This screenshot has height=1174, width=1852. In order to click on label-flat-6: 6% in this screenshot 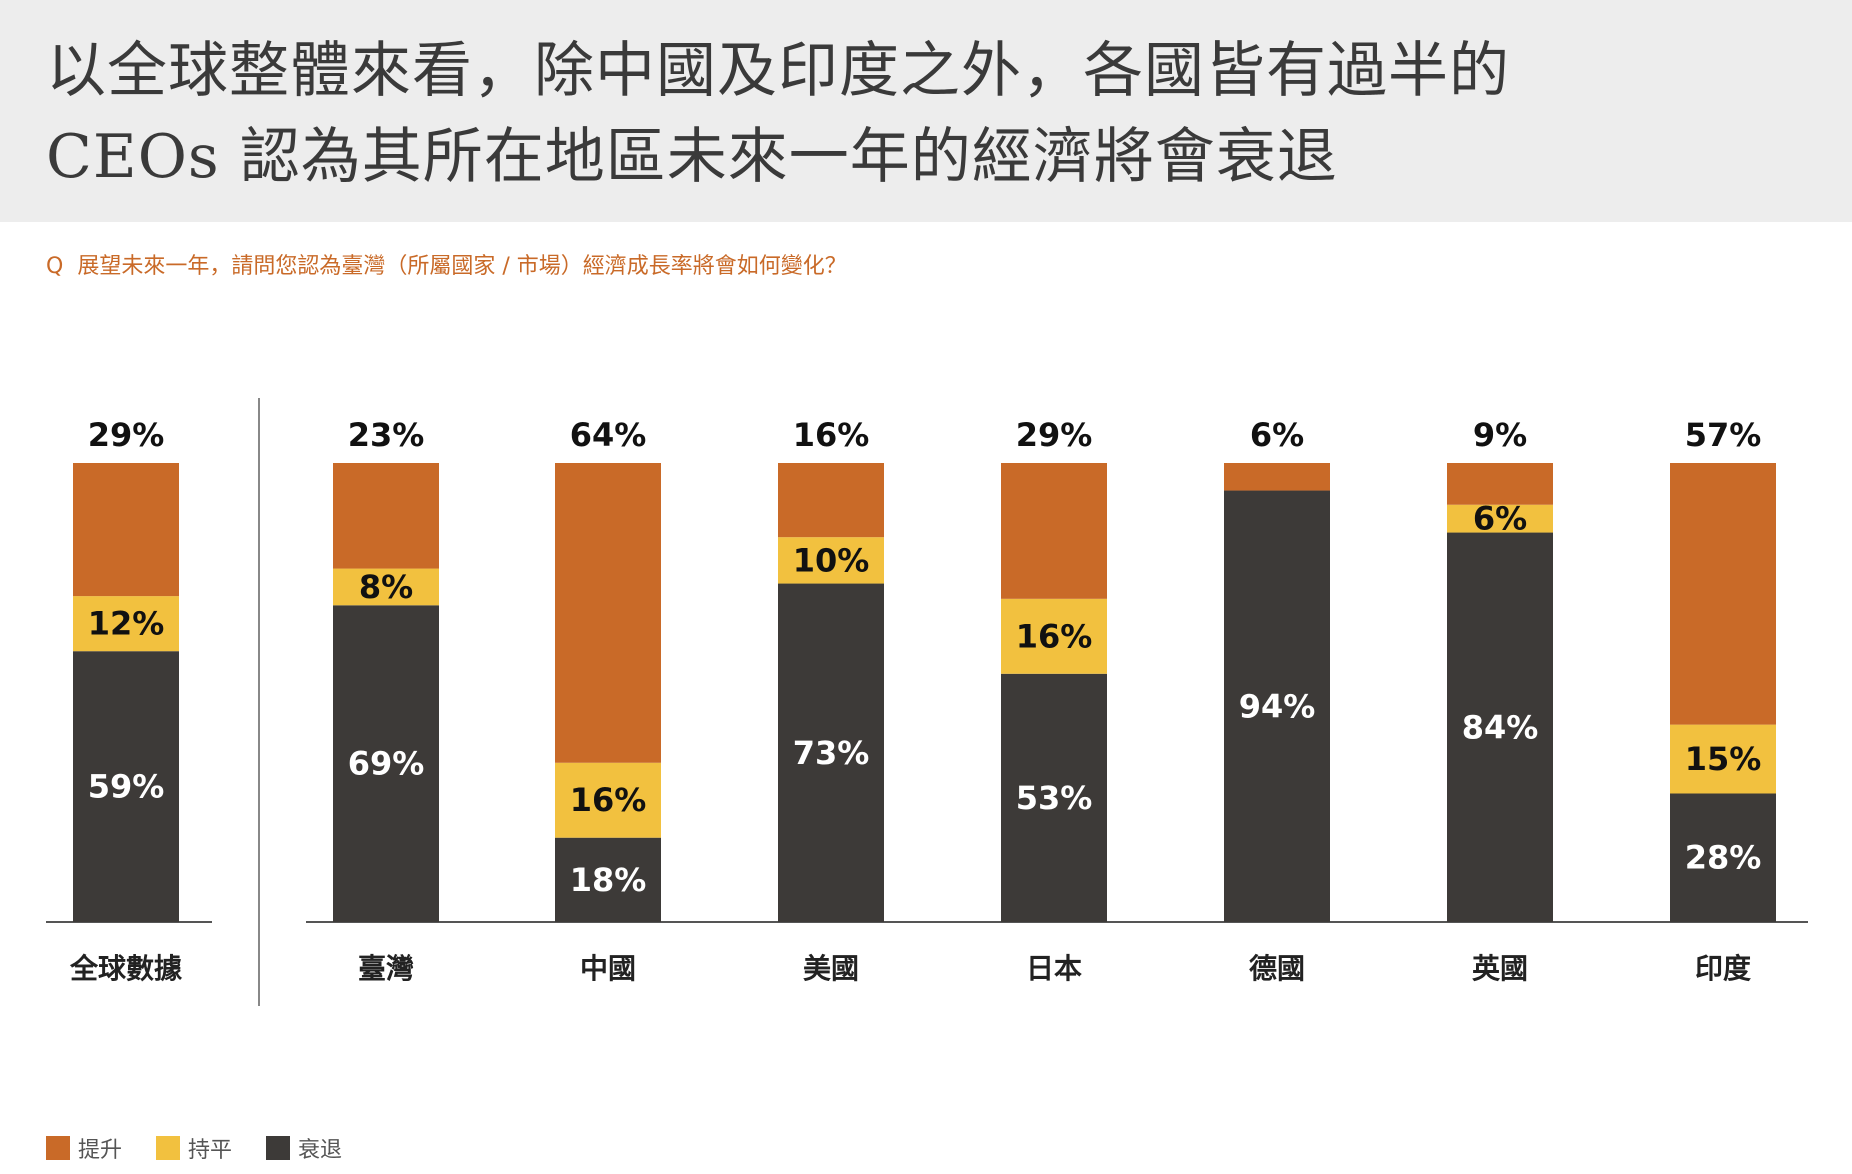, I will do `click(1500, 519)`.